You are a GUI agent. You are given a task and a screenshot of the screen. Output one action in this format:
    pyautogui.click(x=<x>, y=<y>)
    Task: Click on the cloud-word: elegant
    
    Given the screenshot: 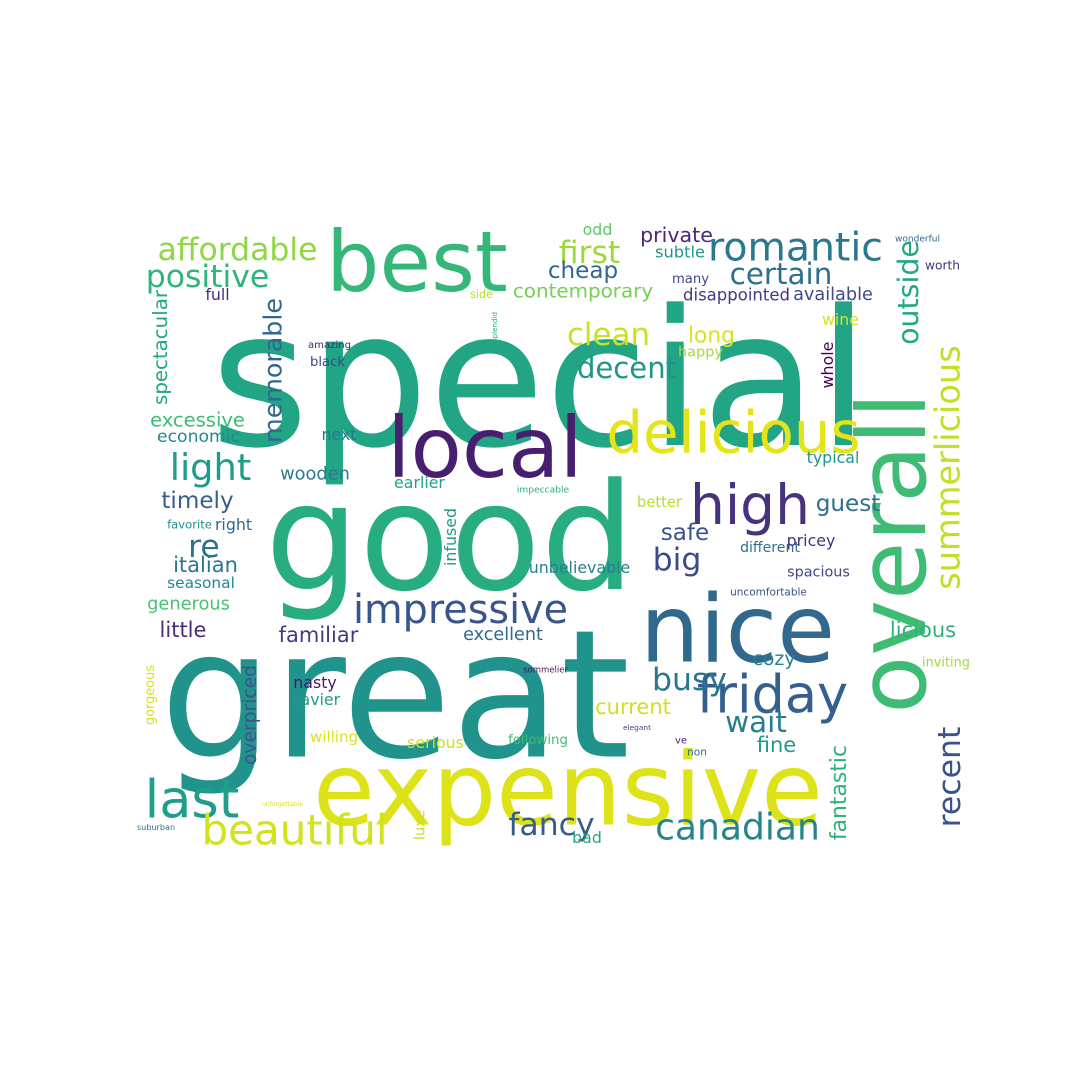 What is the action you would take?
    pyautogui.click(x=637, y=727)
    